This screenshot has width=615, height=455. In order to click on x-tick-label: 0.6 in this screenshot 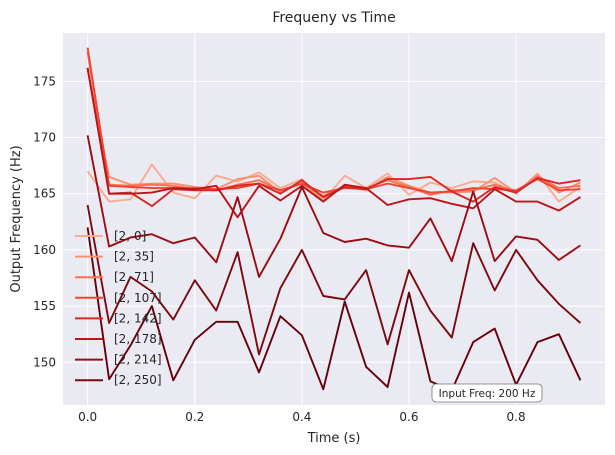, I will do `click(408, 417)`.